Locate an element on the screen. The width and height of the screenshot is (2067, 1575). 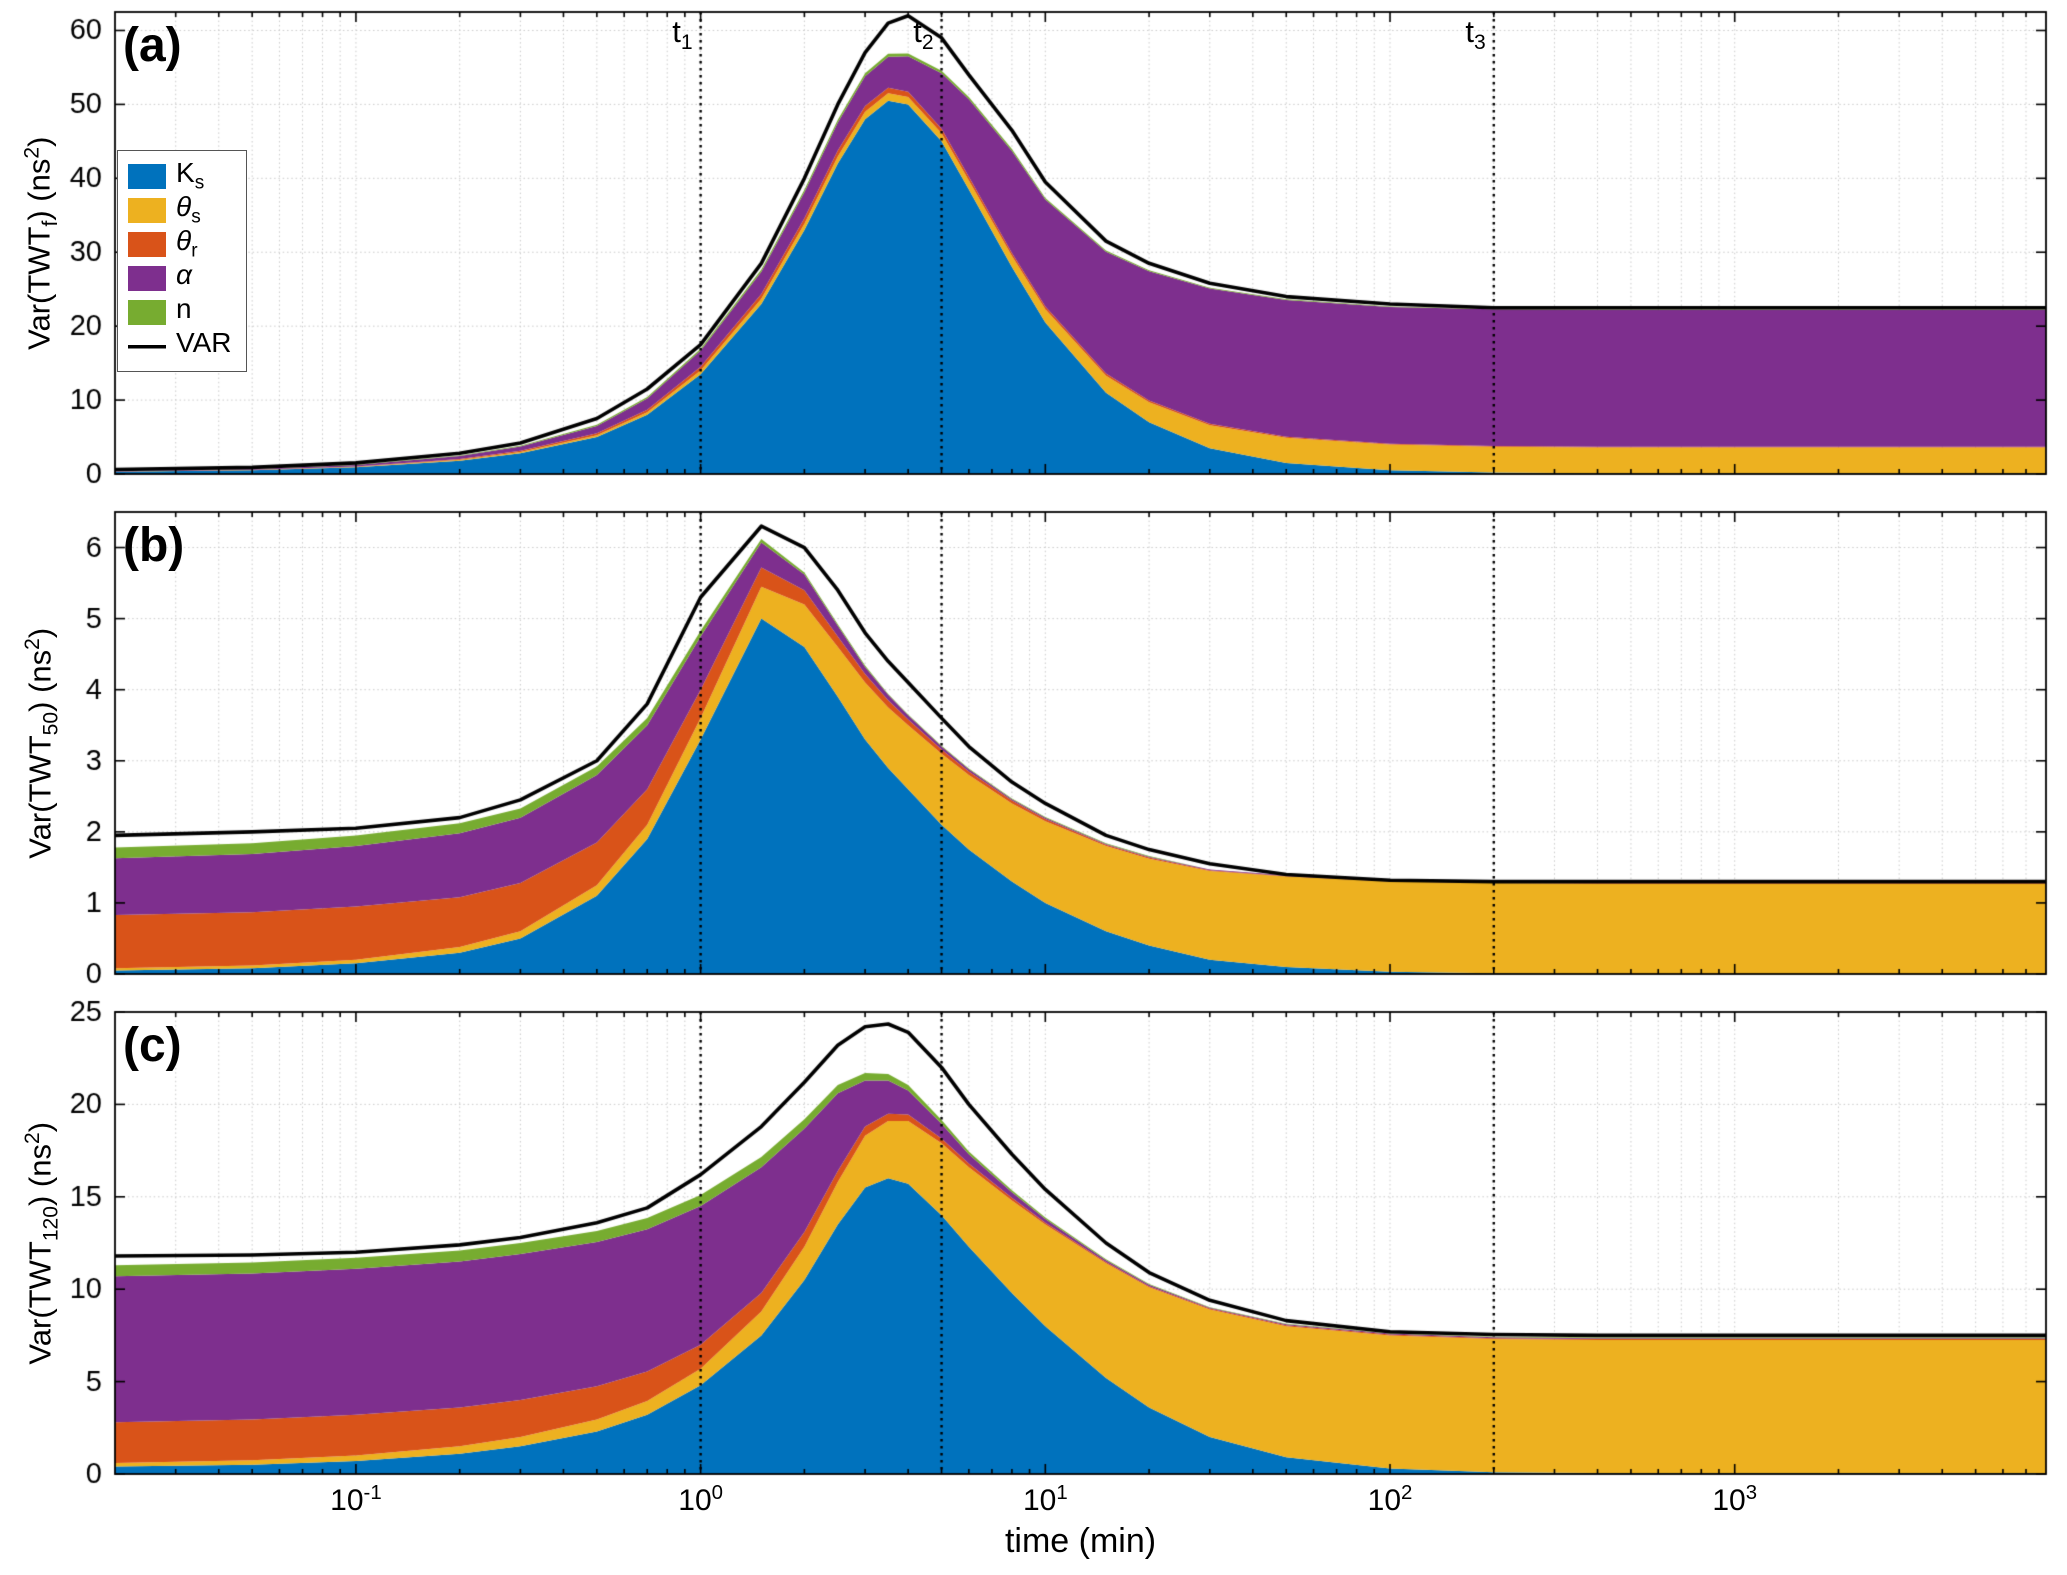
x-tick-label: 10² is located at coordinates (1390, 1499).